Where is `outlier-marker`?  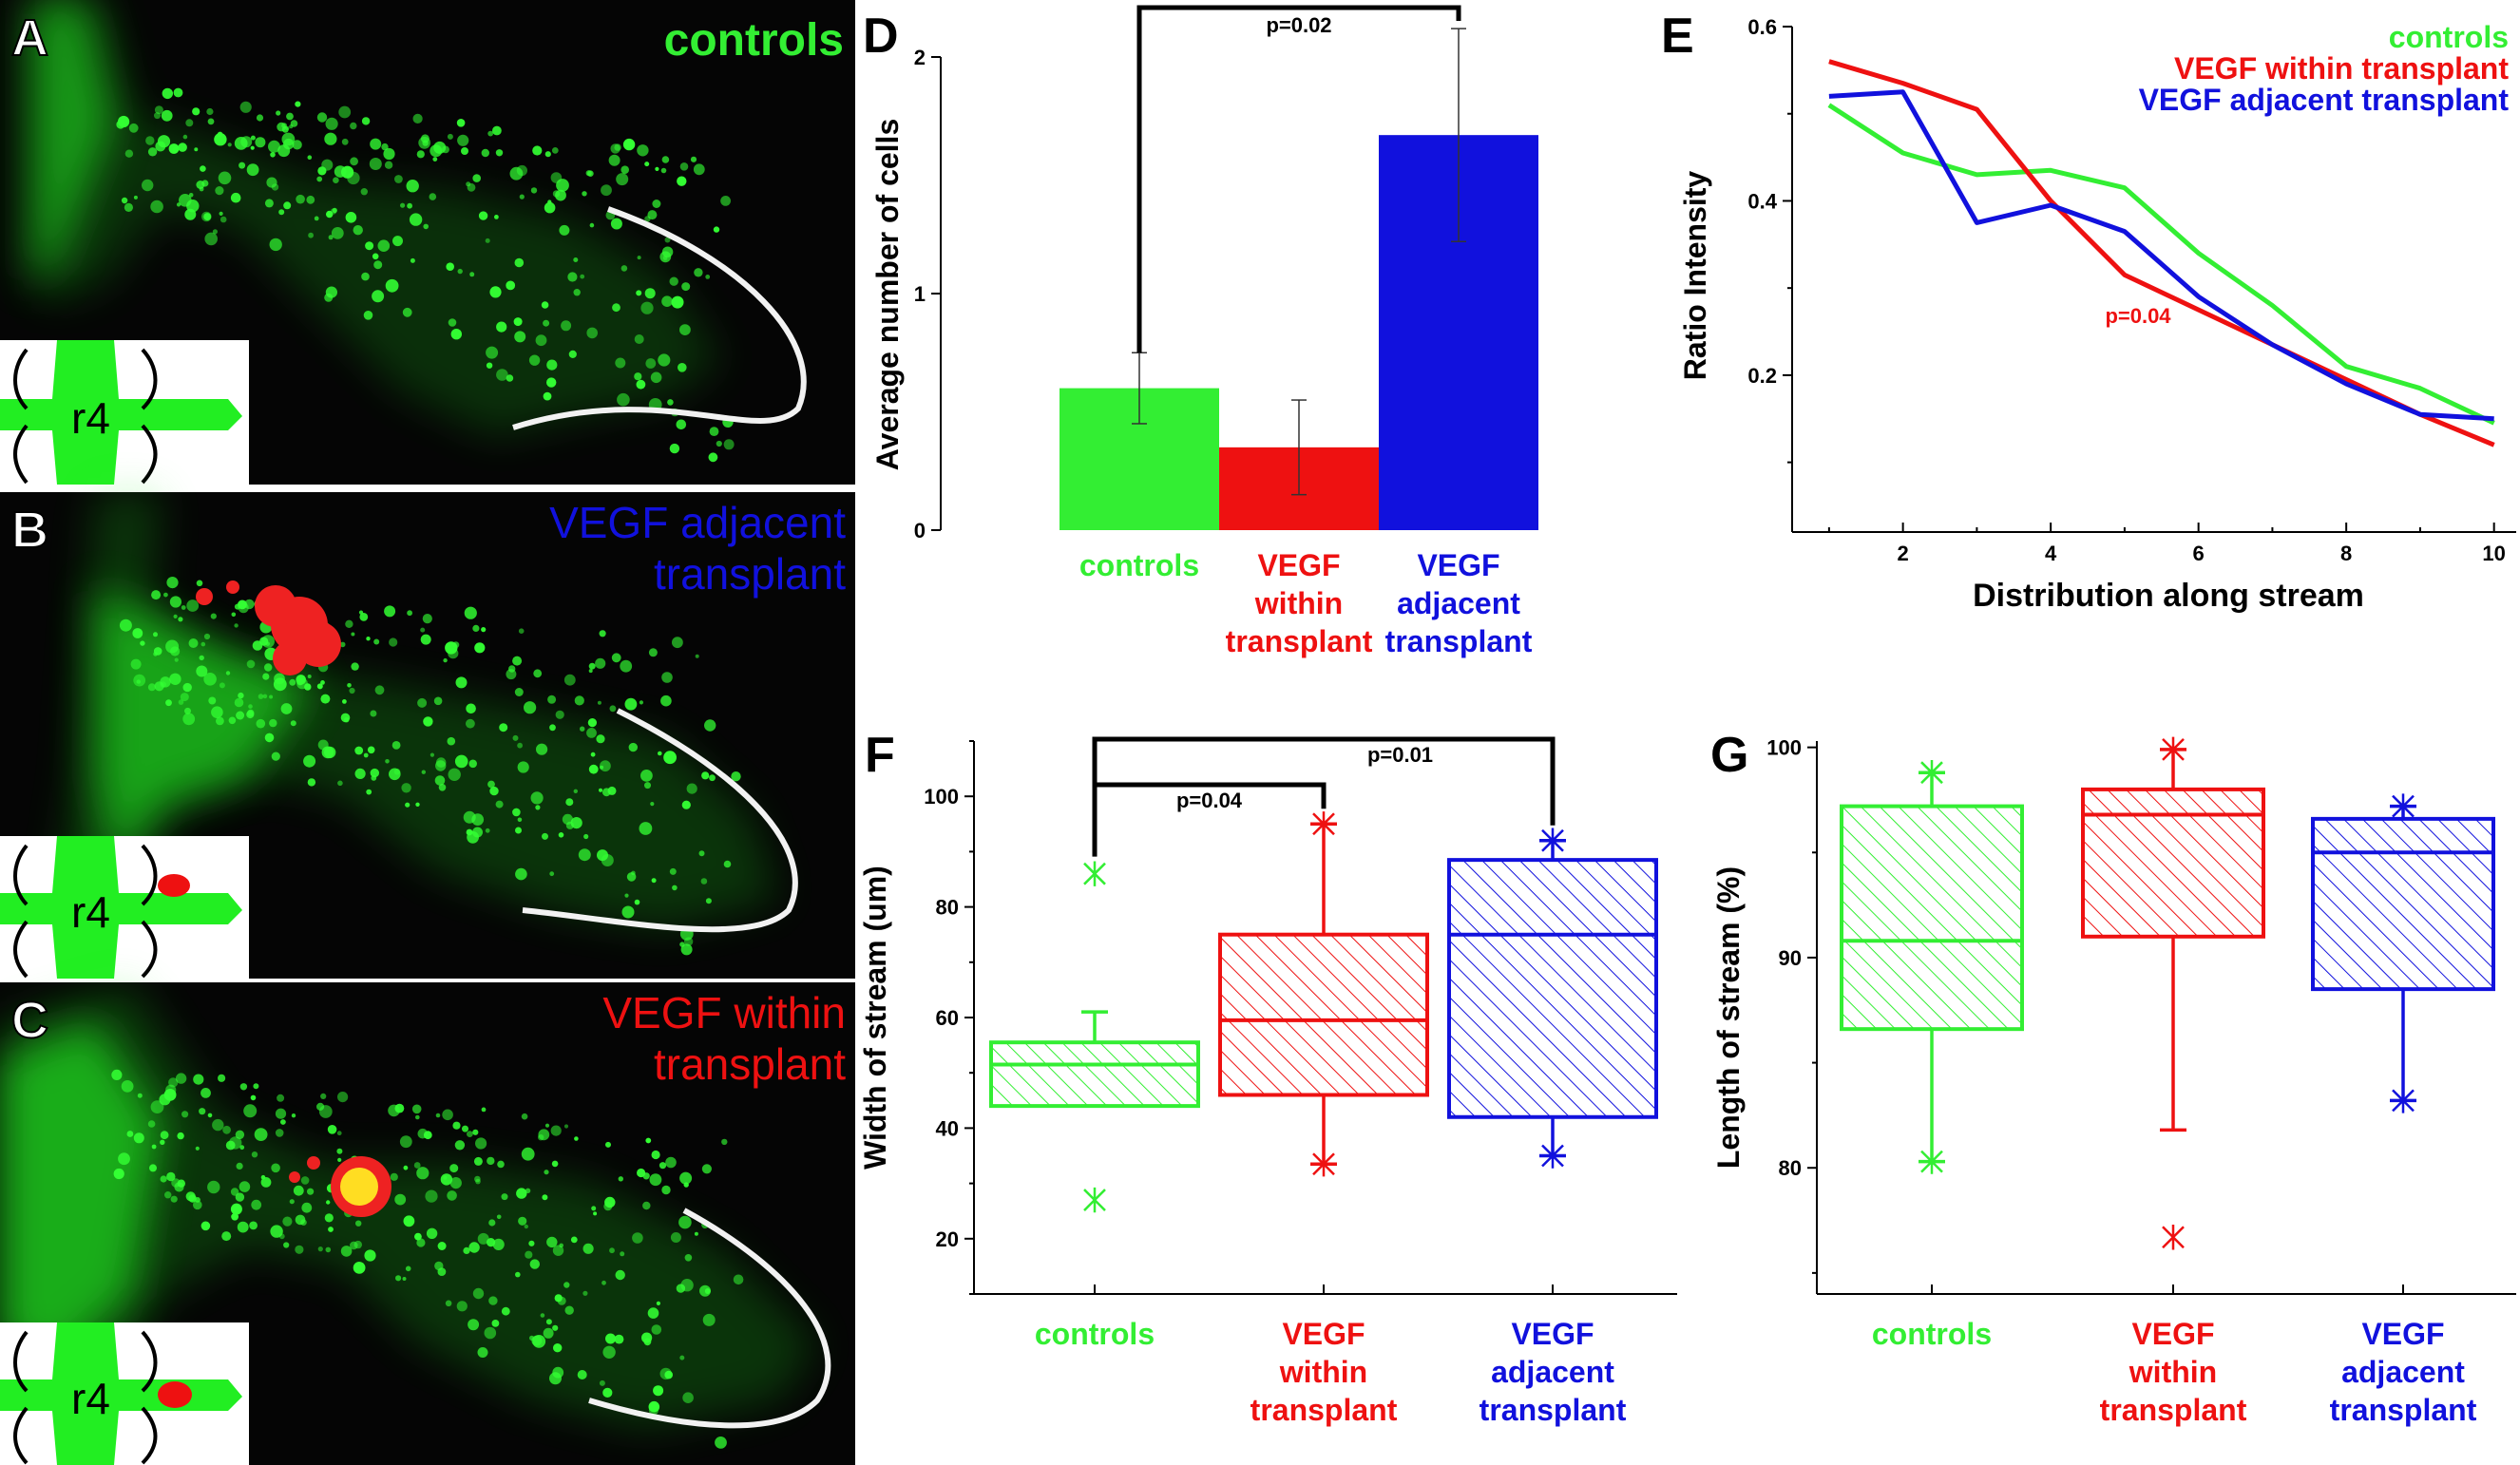 outlier-marker is located at coordinates (1323, 824).